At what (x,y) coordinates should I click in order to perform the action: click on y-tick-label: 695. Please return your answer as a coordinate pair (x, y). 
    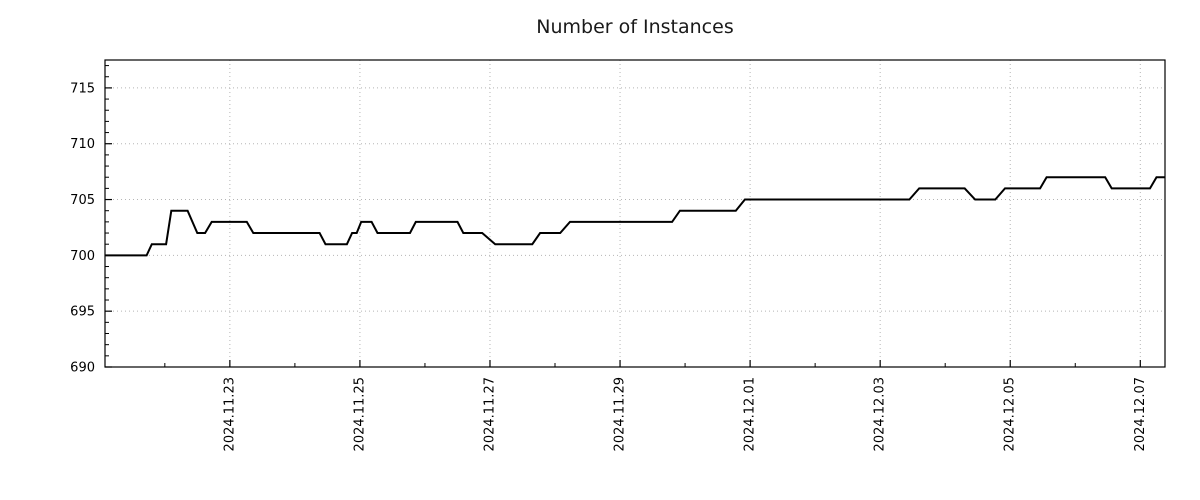
    Looking at the image, I should click on (82, 312).